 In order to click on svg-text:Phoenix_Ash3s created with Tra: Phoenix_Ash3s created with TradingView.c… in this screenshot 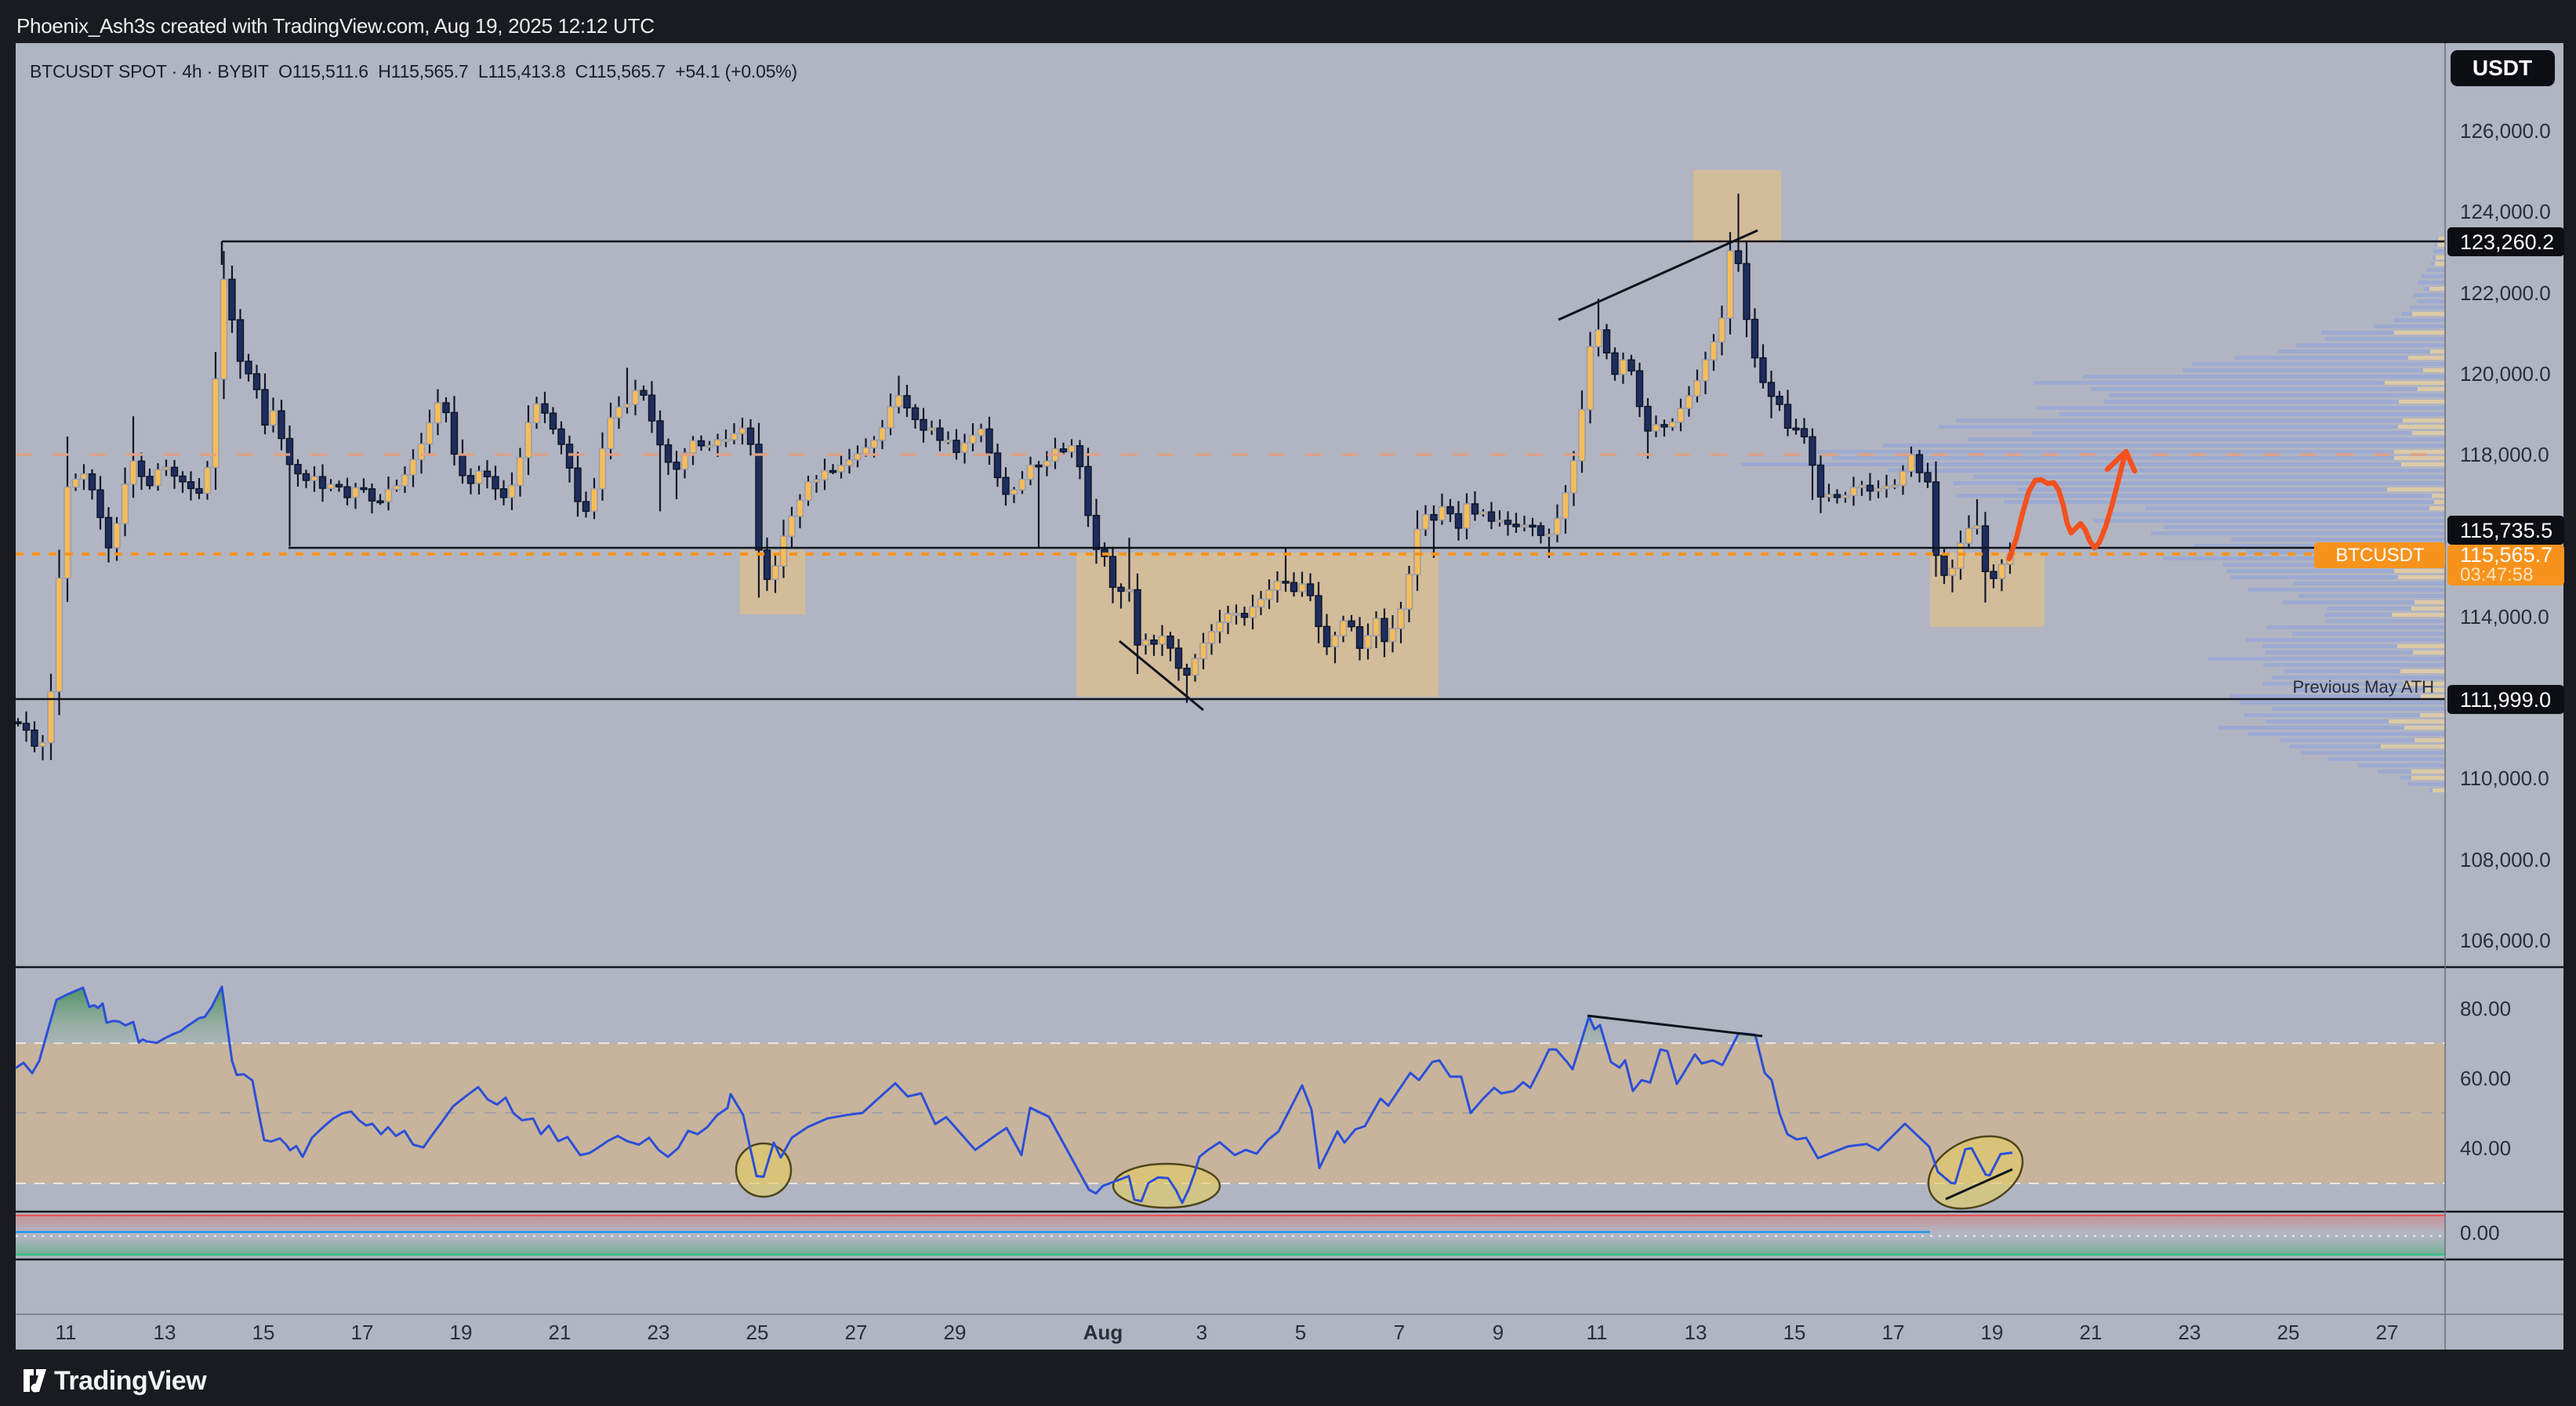, I will do `click(336, 26)`.